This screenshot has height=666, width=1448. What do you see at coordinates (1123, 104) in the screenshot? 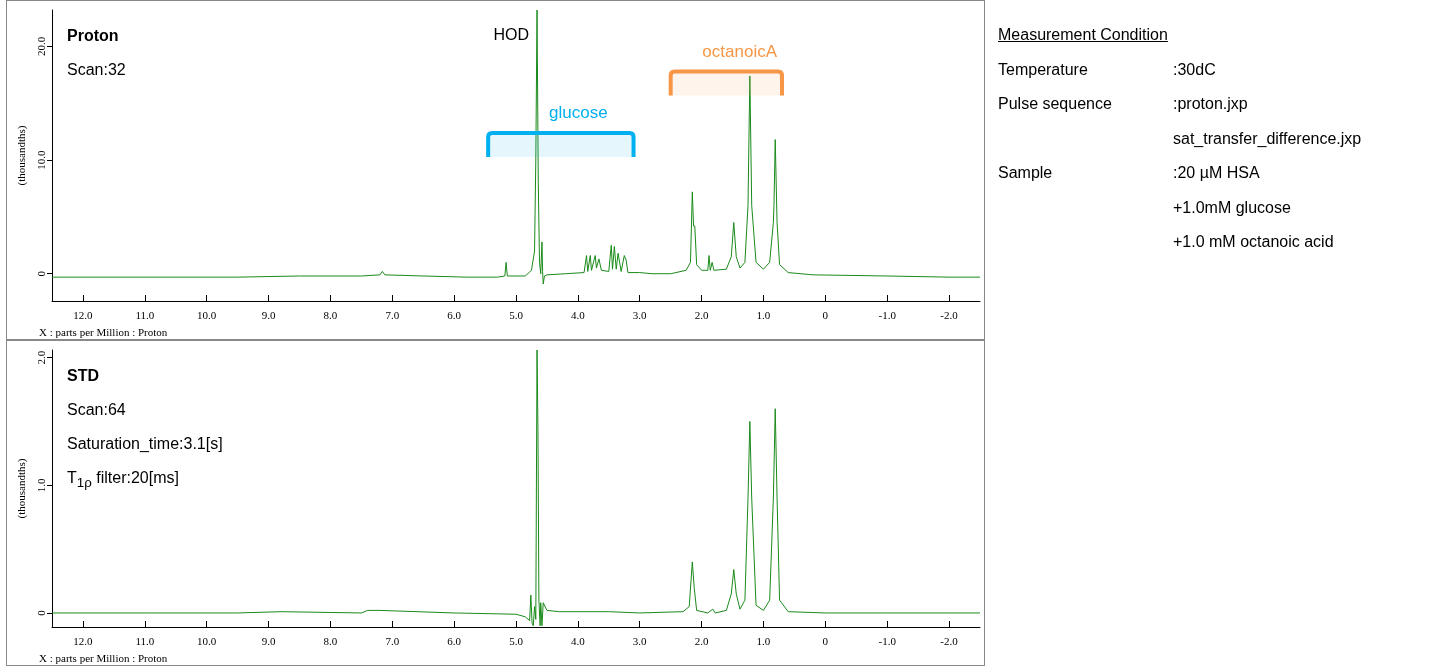
I see `text: Pulse sequence :proton.jxp` at bounding box center [1123, 104].